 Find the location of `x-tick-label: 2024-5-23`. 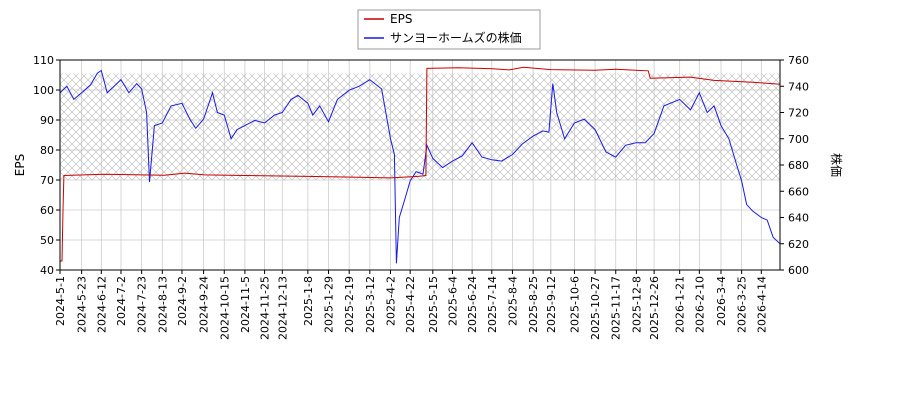

x-tick-label: 2024-5-23 is located at coordinates (82, 304).